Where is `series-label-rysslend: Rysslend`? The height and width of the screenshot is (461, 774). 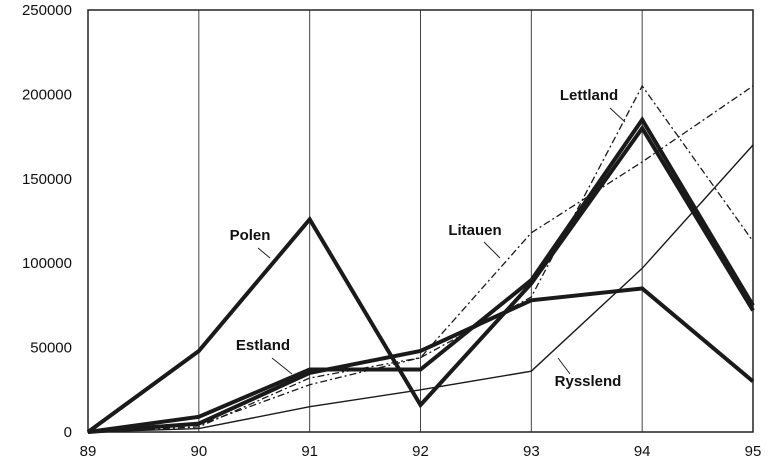
series-label-rysslend: Rysslend is located at coordinates (588, 381).